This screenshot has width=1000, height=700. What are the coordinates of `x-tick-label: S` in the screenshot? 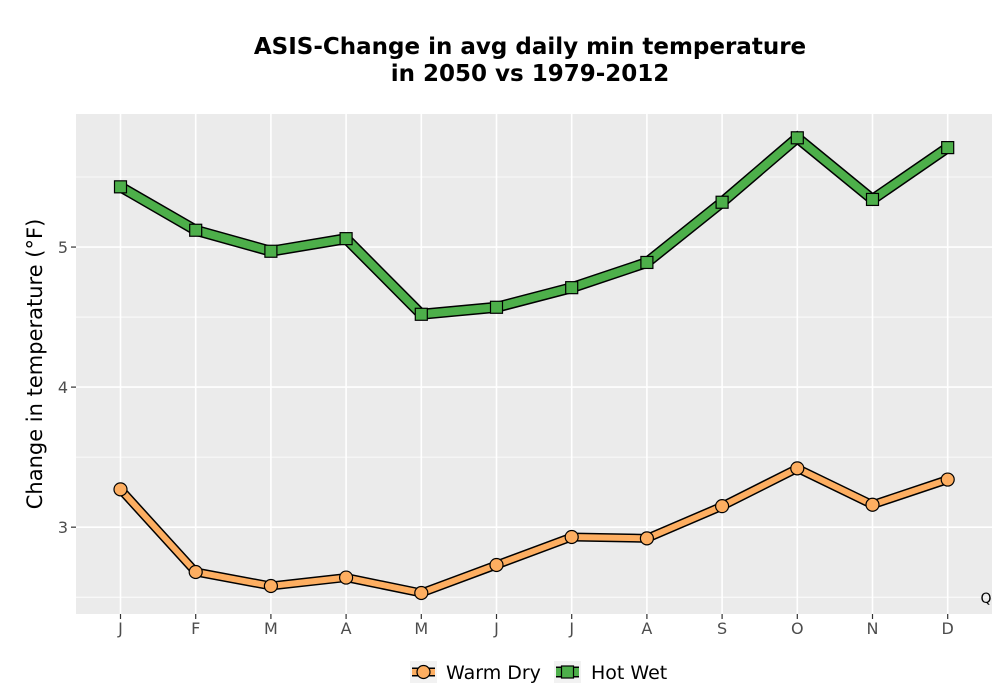 It's located at (722, 628).